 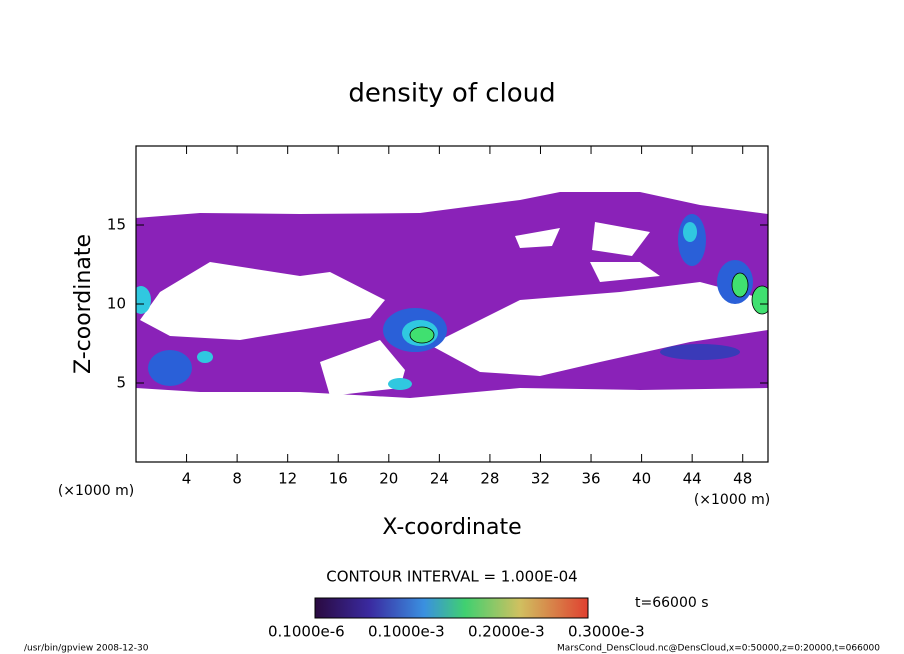 I want to click on colorbar-label: 0.2000e-3, so click(x=506, y=632).